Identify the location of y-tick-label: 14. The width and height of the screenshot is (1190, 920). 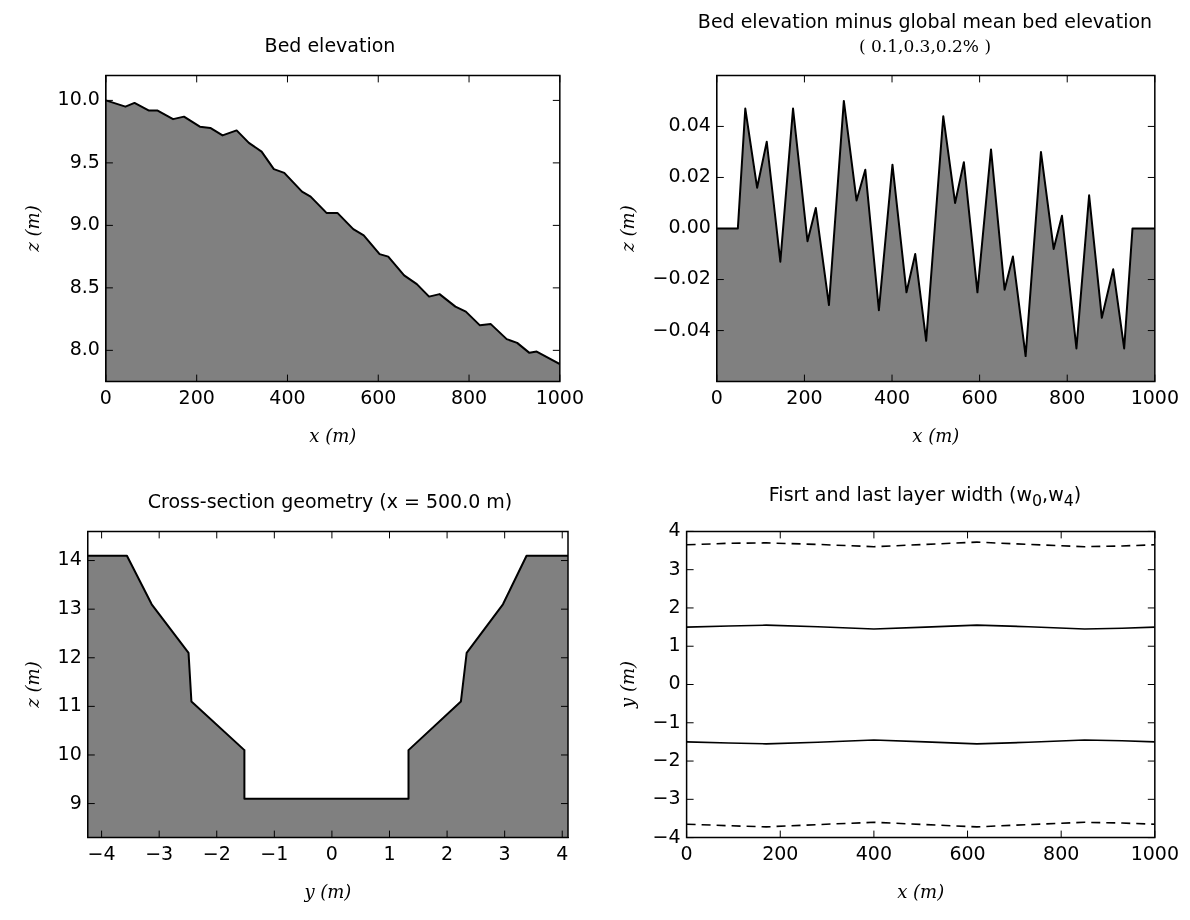
(69, 558).